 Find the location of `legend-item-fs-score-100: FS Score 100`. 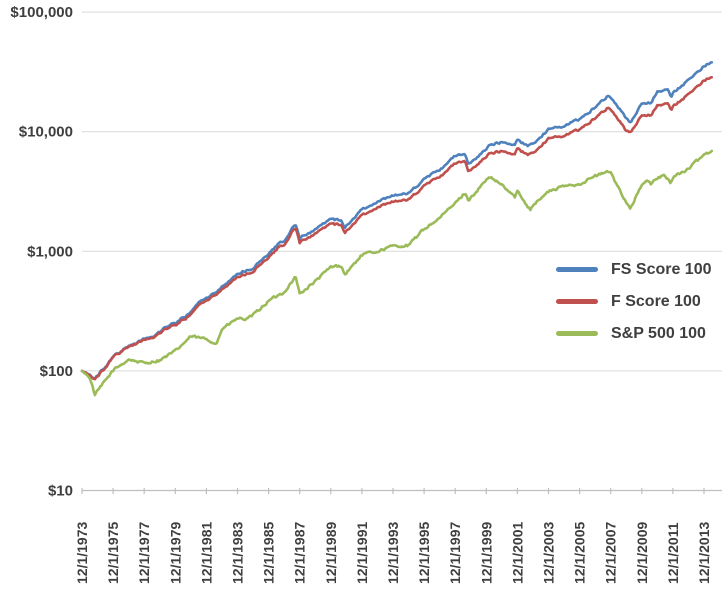

legend-item-fs-score-100: FS Score 100 is located at coordinates (634, 269).